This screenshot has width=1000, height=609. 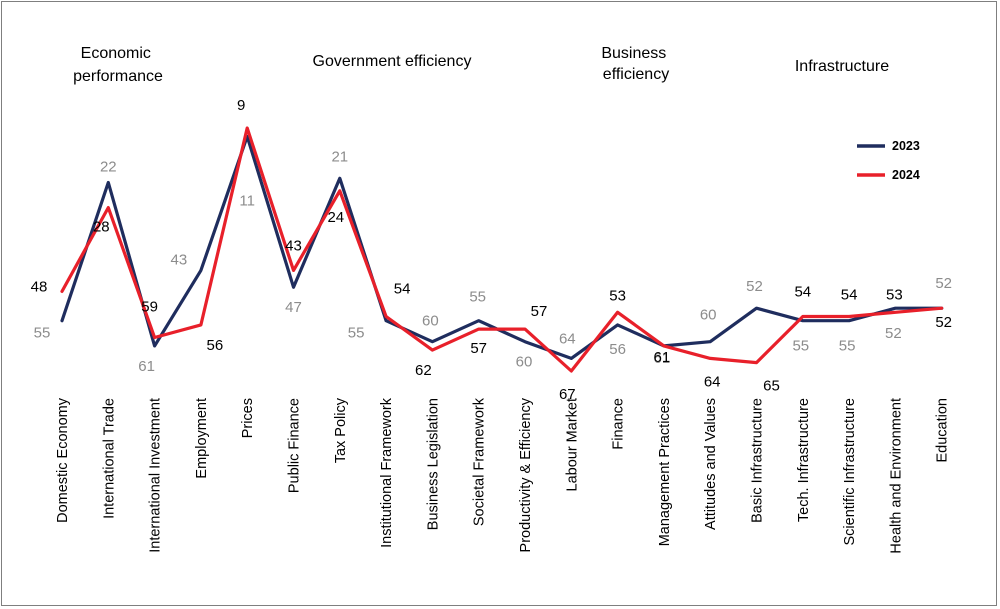 I want to click on data-label-2023-11: 64, so click(x=567, y=338).